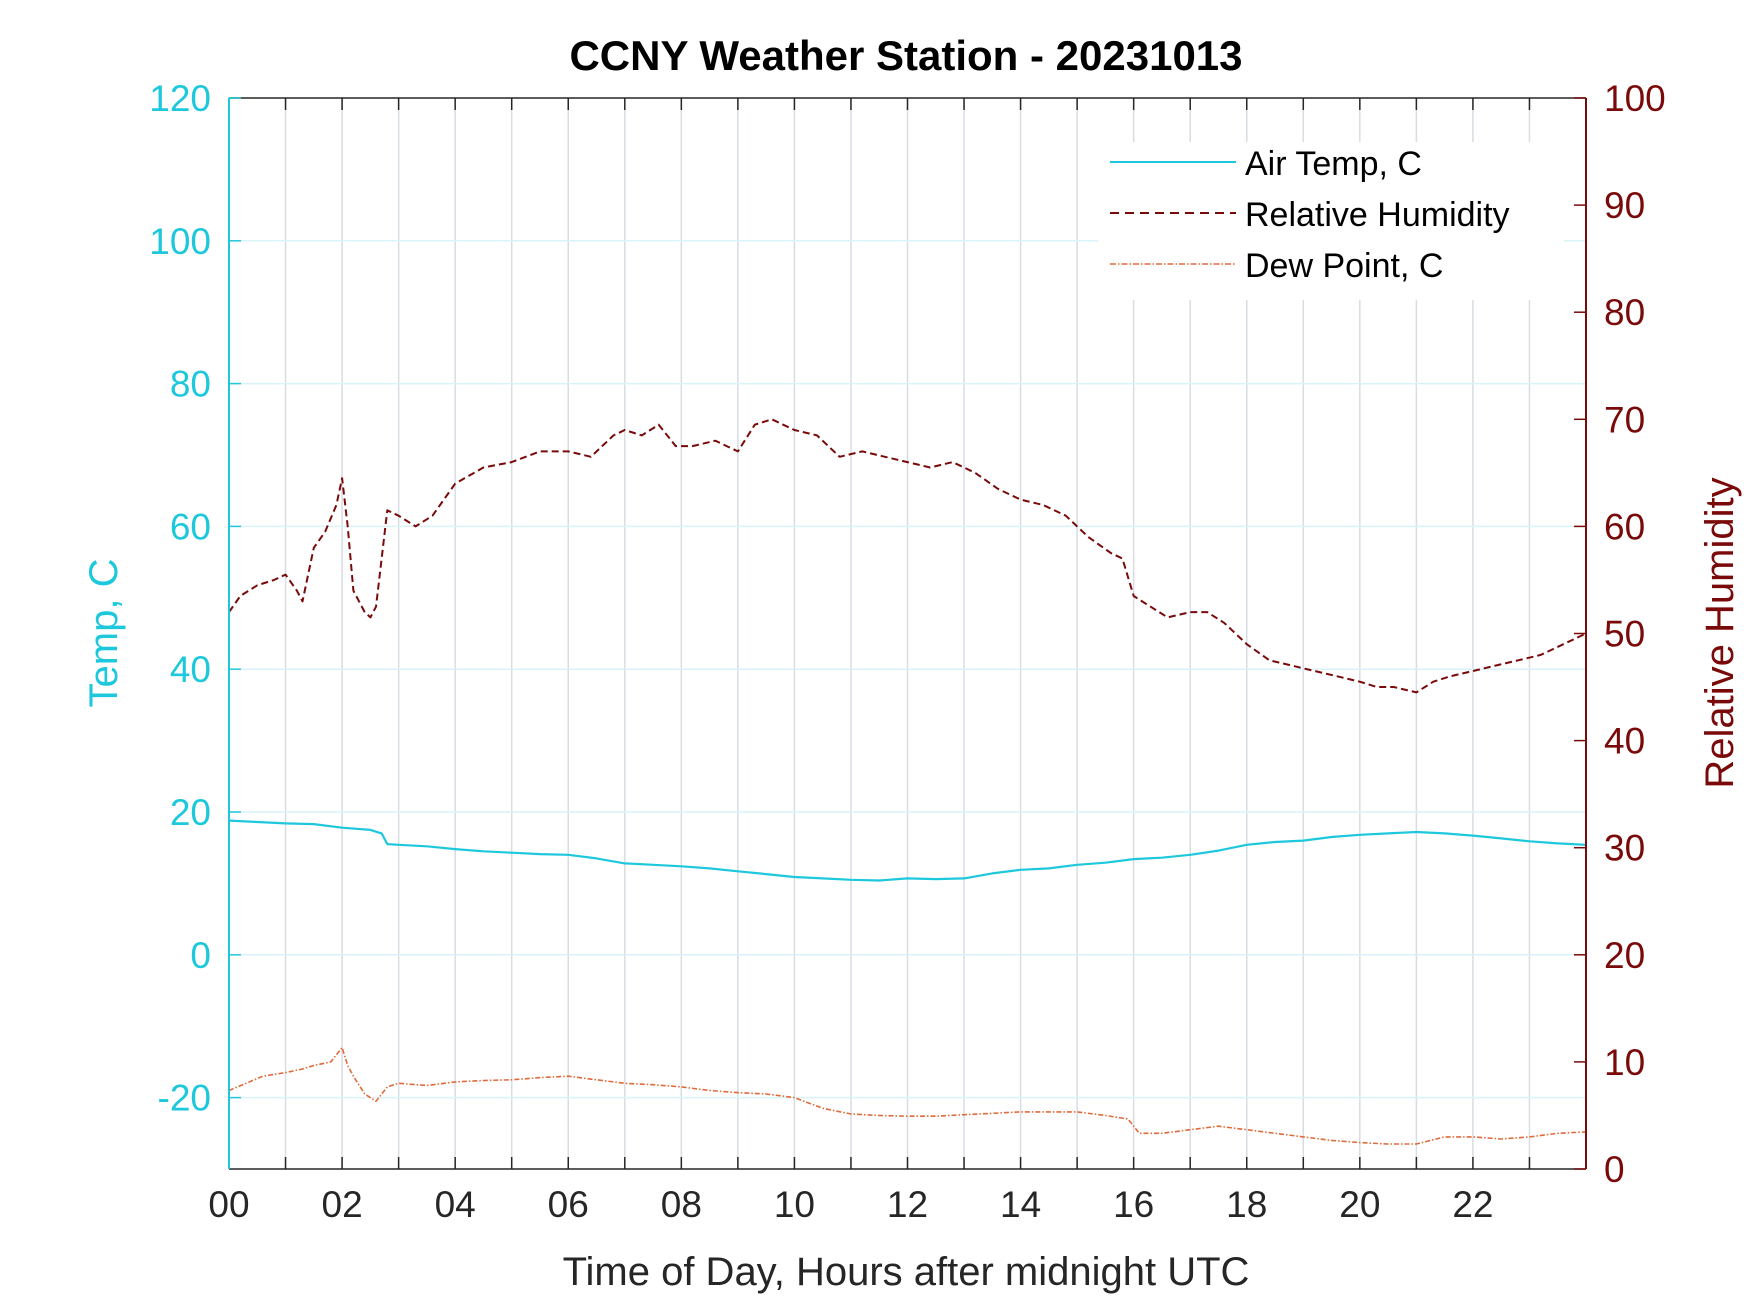 This screenshot has height=1313, width=1750. What do you see at coordinates (1624, 312) in the screenshot?
I see `y-right-tick-label: 80` at bounding box center [1624, 312].